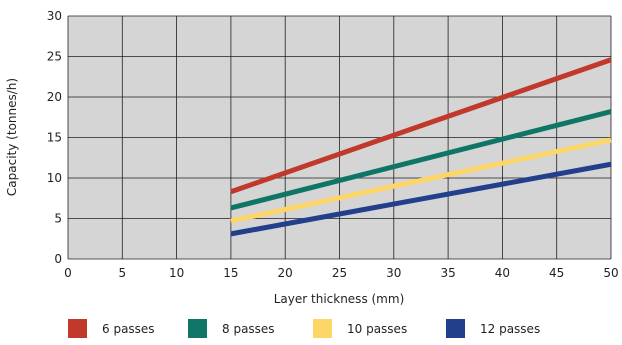  I want to click on y-tick-label: 15, so click(54, 138).